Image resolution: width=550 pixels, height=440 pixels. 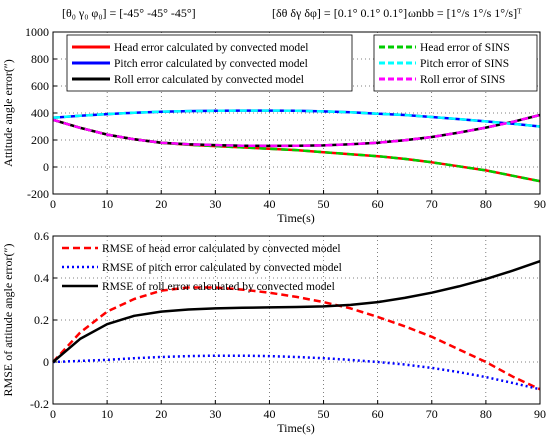 I want to click on top-y-tick-label: 400, so click(x=40, y=113).